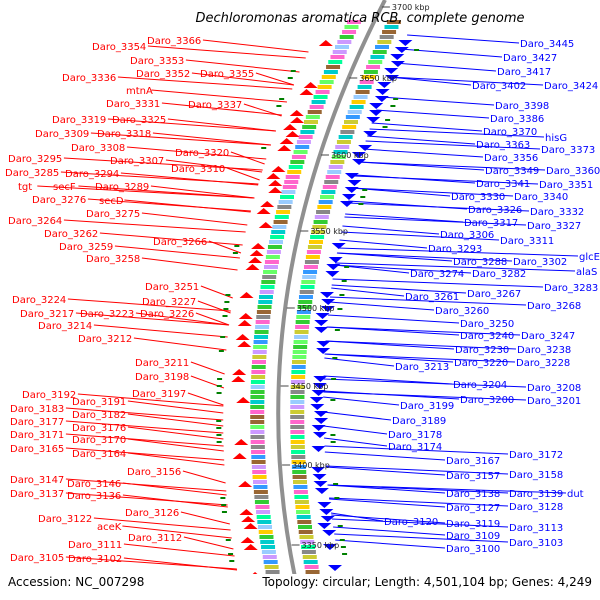 This screenshot has width=600, height=600. What do you see at coordinates (473, 476) in the screenshot?
I see `gene-label-right: Daro_3157` at bounding box center [473, 476].